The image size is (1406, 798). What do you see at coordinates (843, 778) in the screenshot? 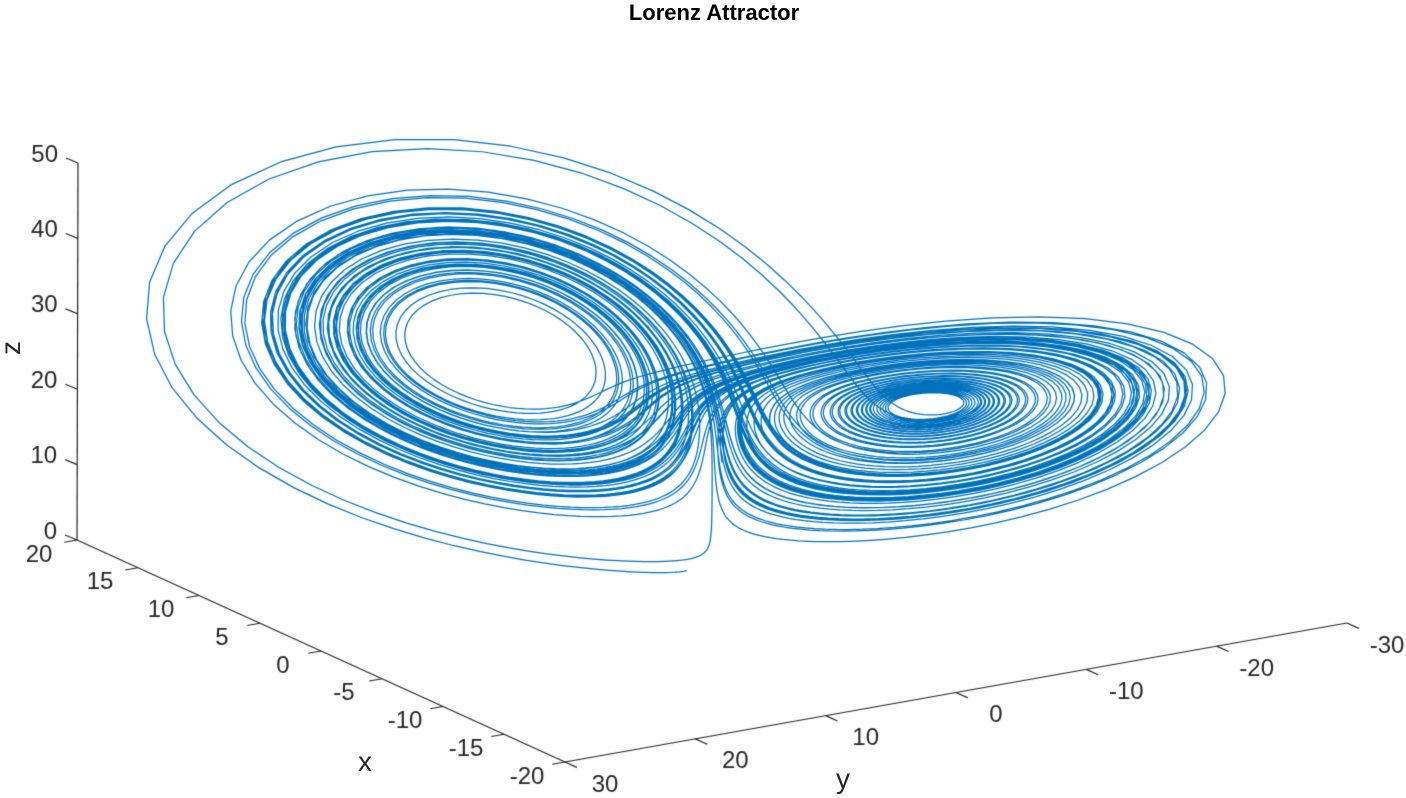
I see `y-axis-label: y` at bounding box center [843, 778].